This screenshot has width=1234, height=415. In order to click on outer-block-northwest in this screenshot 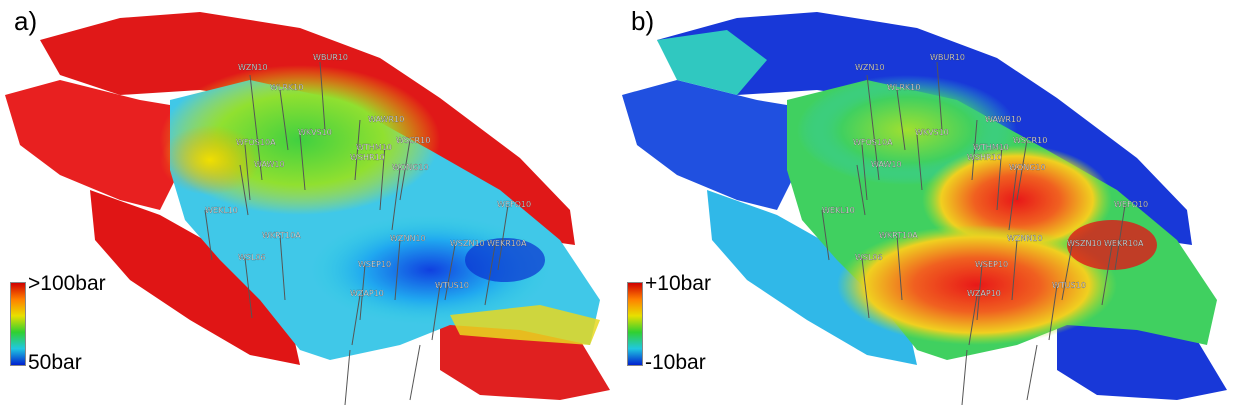, I will do `click(712, 62)`.